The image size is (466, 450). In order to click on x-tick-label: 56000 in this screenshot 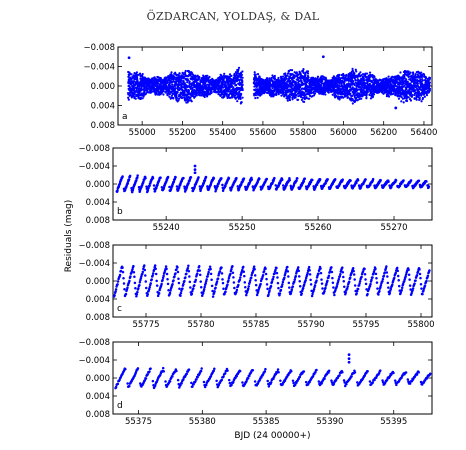, I will do `click(343, 133)`.